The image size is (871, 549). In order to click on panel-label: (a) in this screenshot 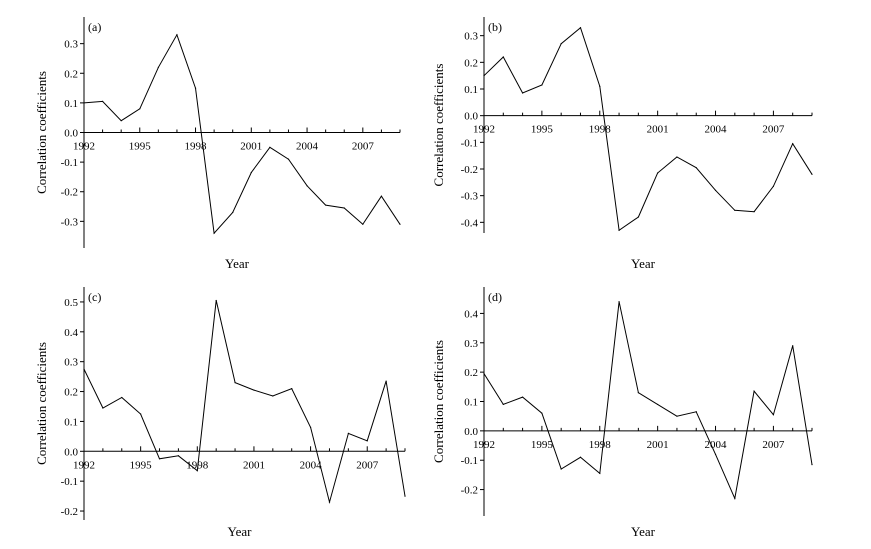, I will do `click(94, 27)`.